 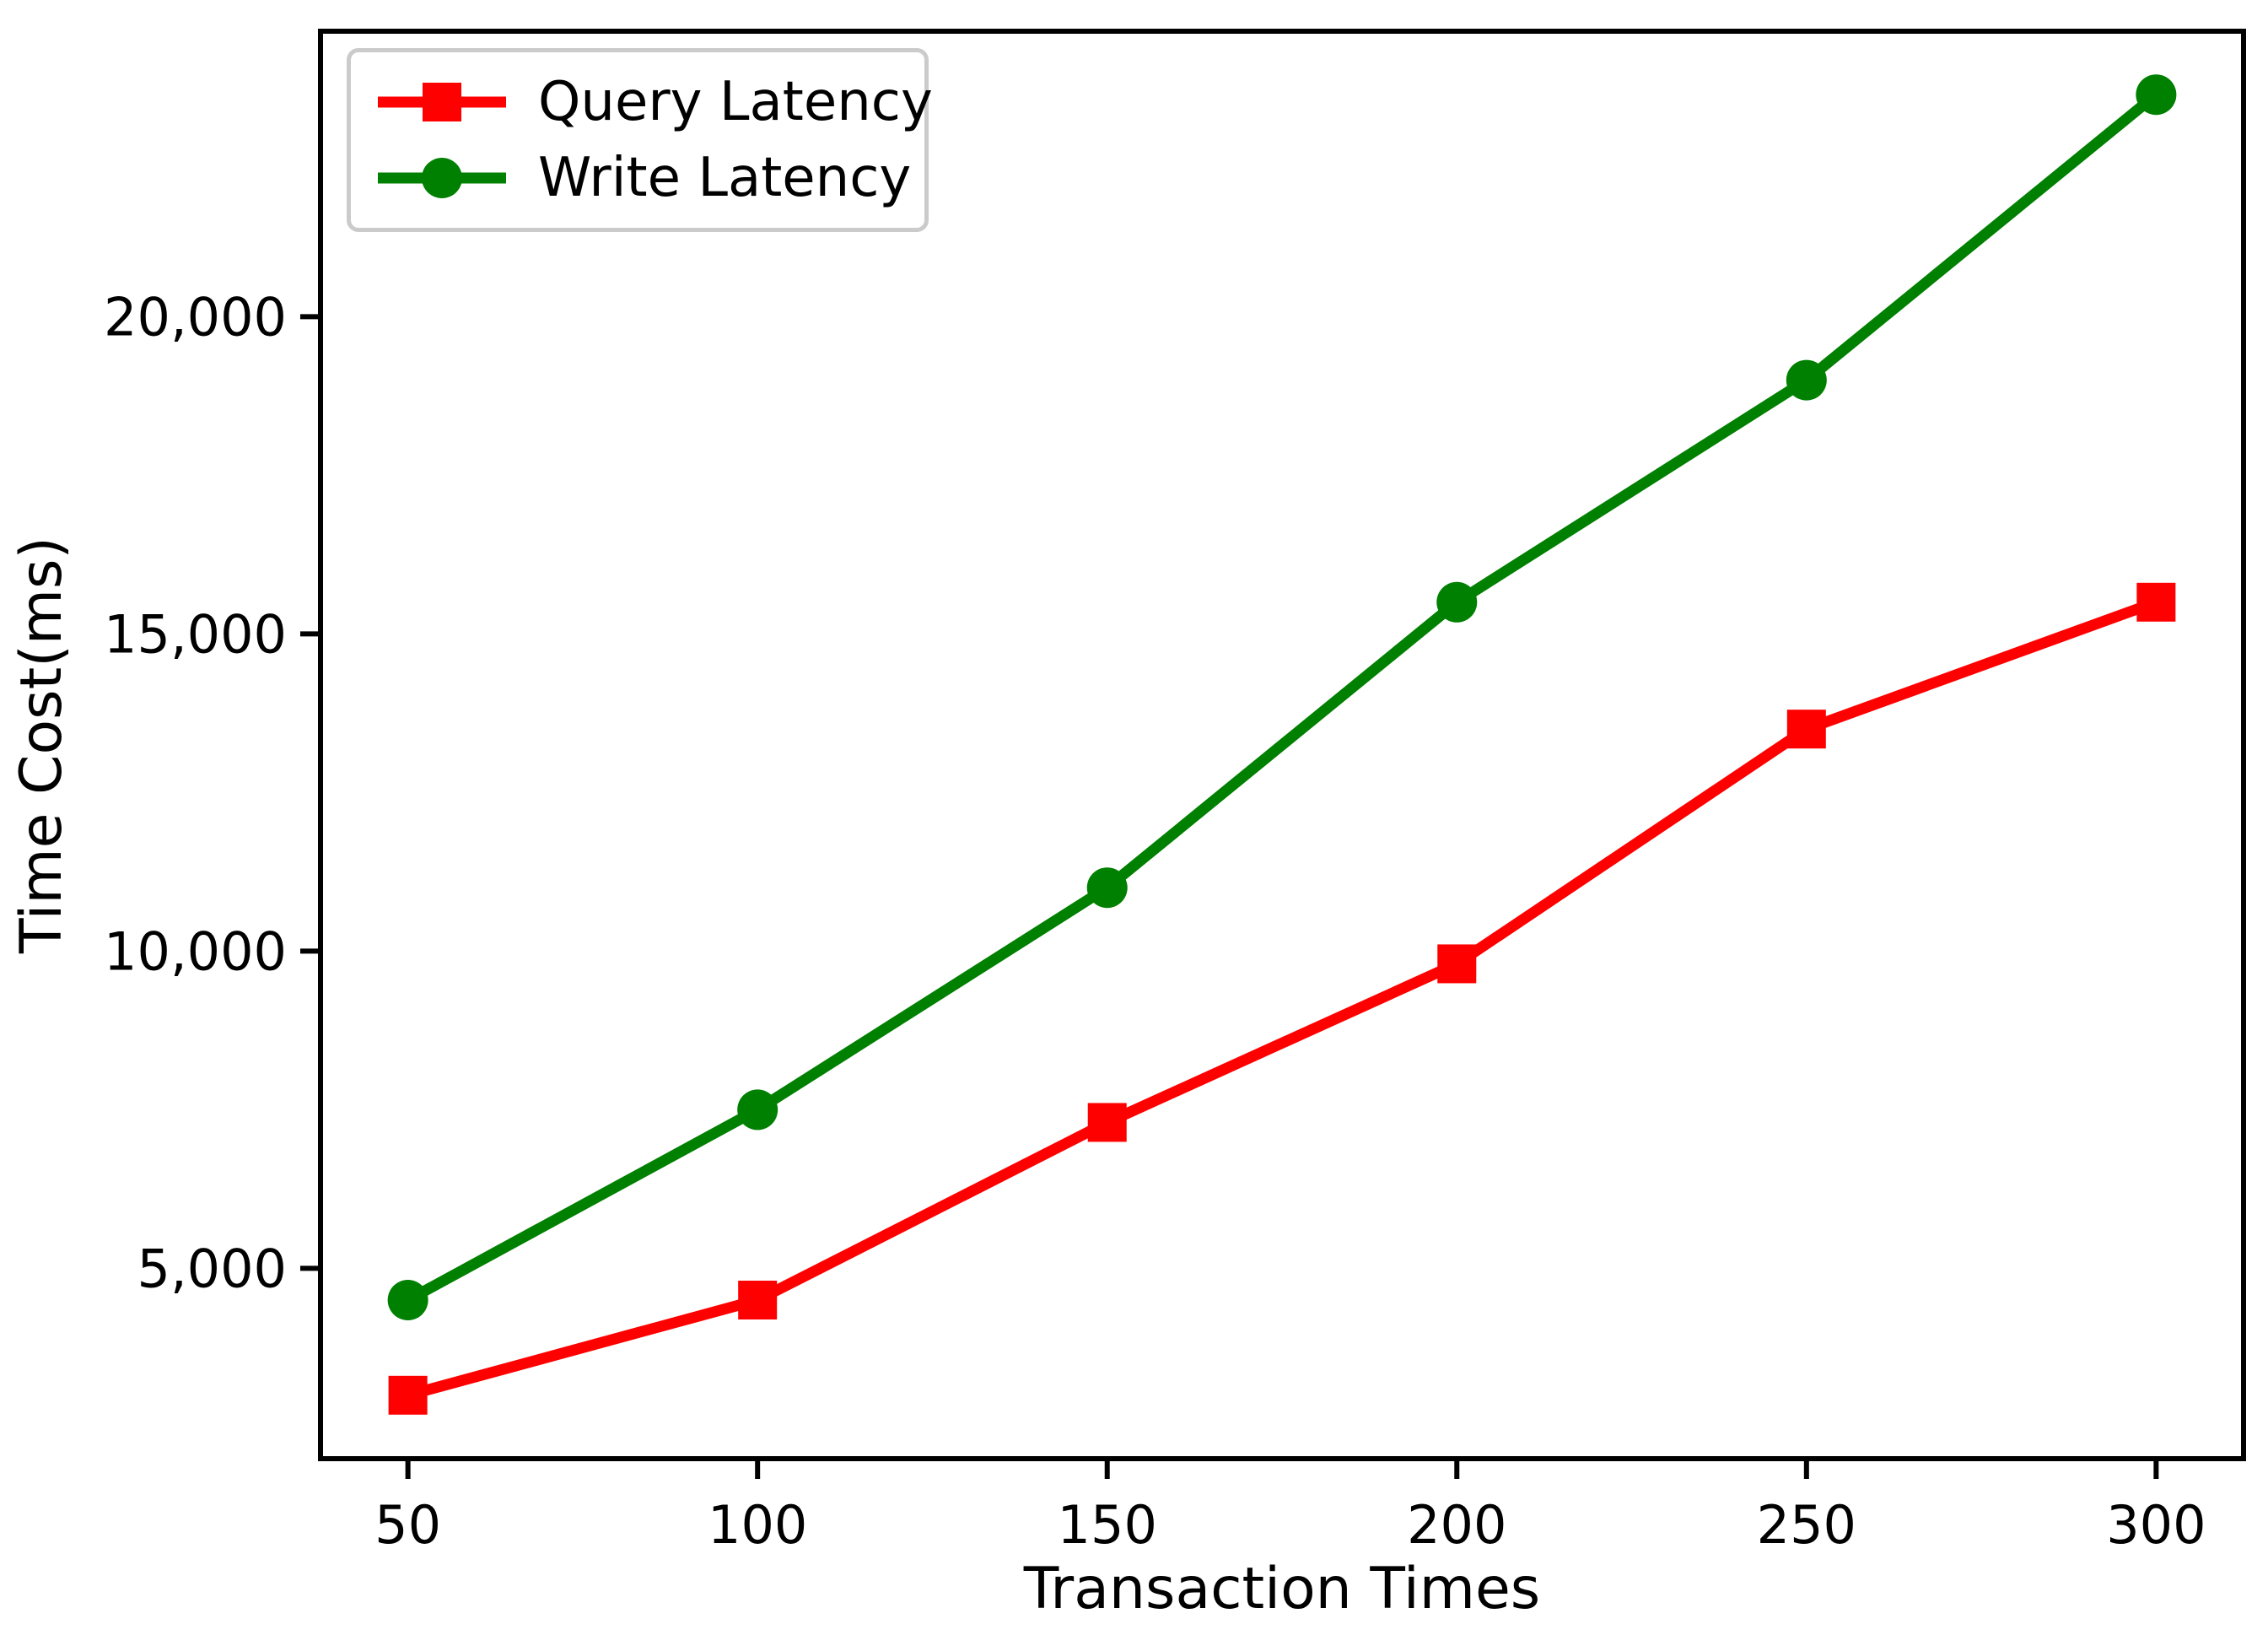 What do you see at coordinates (442, 102) in the screenshot?
I see `query-latency-square-marker-icon` at bounding box center [442, 102].